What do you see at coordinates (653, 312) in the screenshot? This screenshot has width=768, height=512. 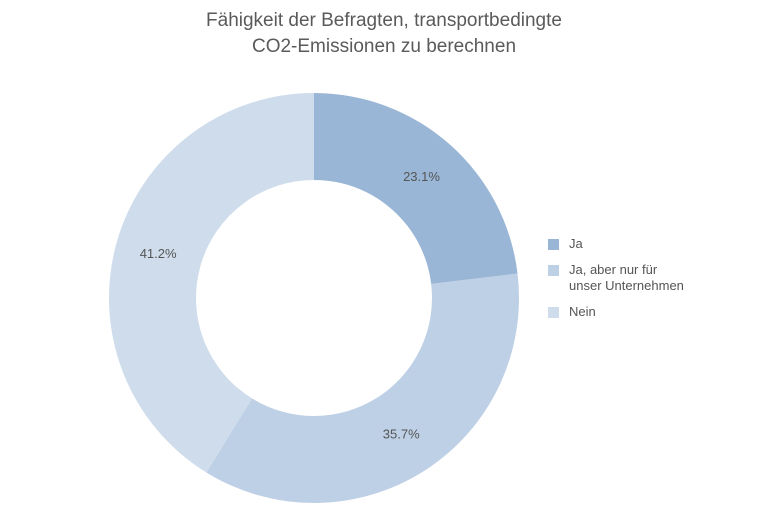 I see `legend-item-nein: Nein` at bounding box center [653, 312].